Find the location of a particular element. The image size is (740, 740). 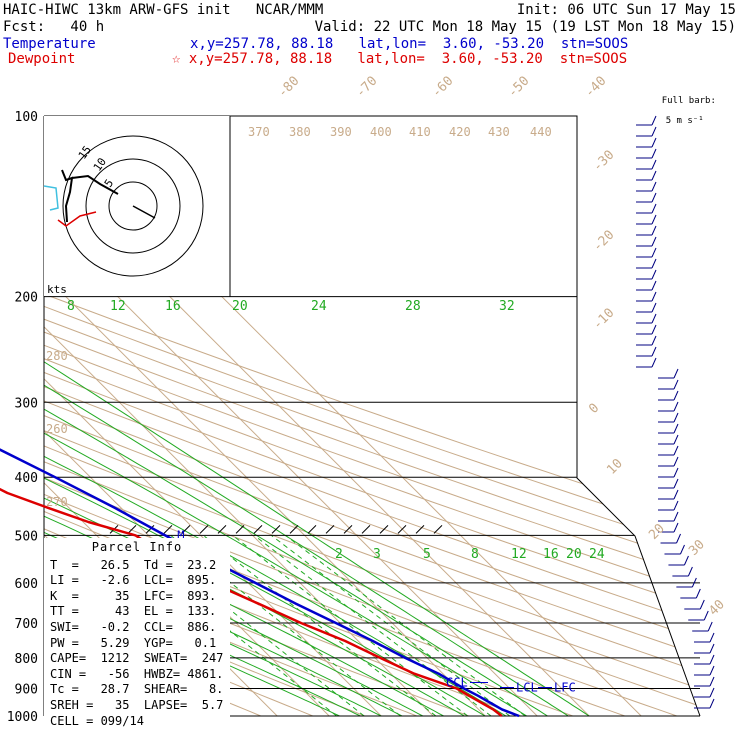

barb-note-line2: 5 m s⁻¹ is located at coordinates (684, 121).